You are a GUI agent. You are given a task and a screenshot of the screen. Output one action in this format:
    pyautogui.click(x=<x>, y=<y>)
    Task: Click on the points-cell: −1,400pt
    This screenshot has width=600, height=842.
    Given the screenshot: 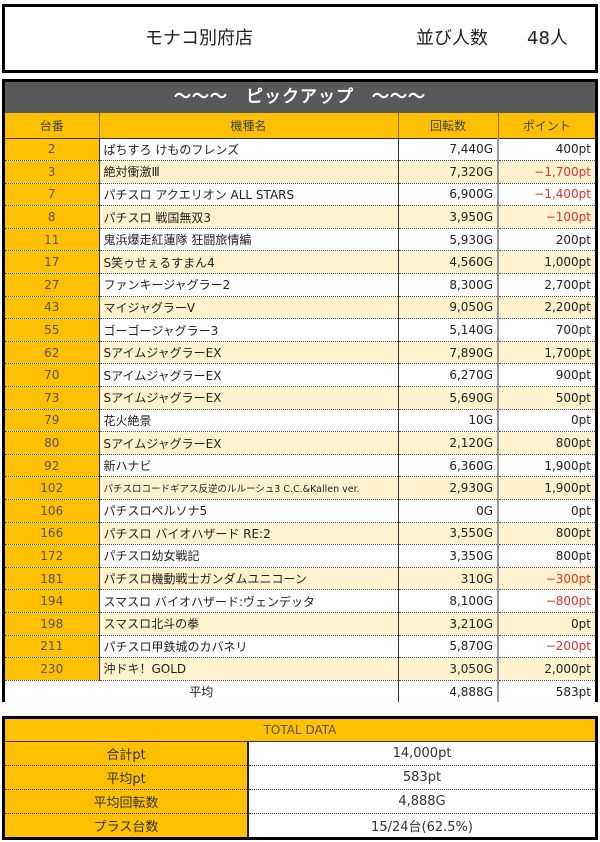 What is the action you would take?
    pyautogui.click(x=546, y=195)
    